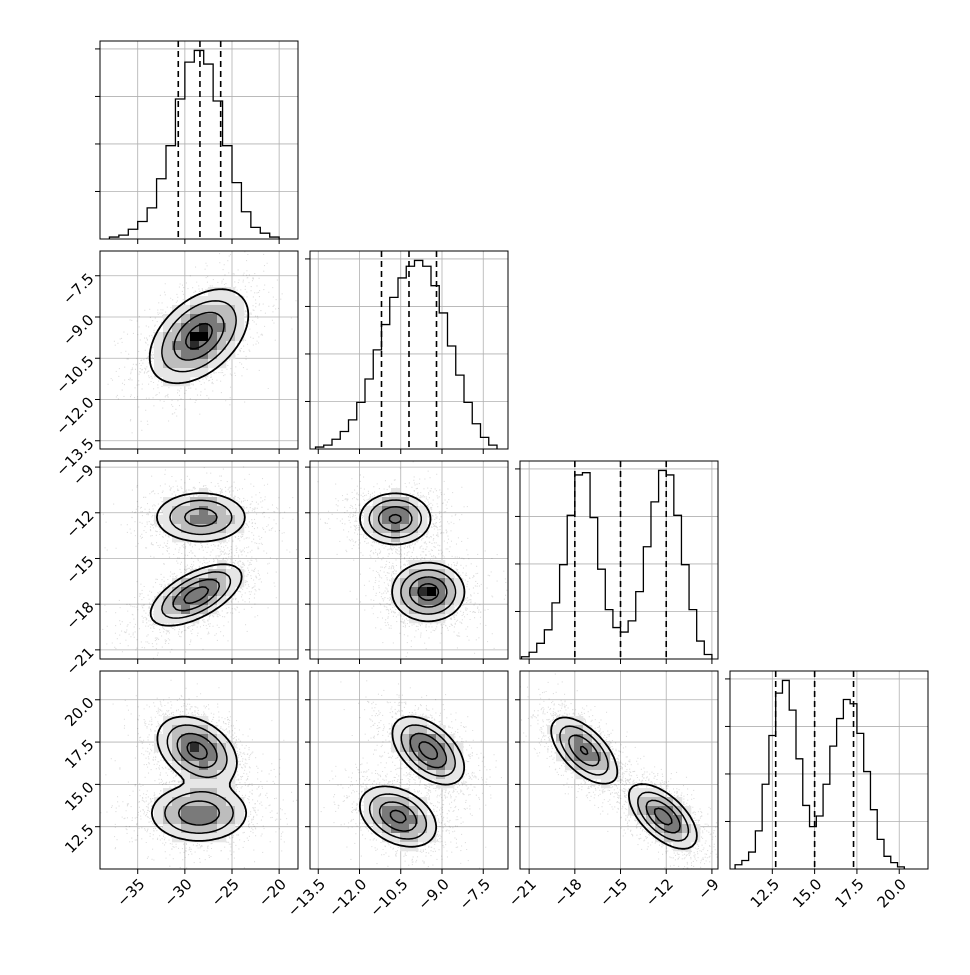  Describe the element at coordinates (414, 556) in the screenshot. I see `density-shading` at that location.